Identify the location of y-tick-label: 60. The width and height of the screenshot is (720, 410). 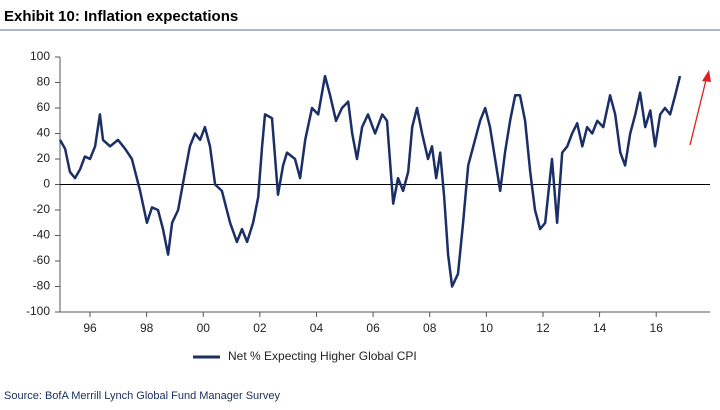
(44, 107).